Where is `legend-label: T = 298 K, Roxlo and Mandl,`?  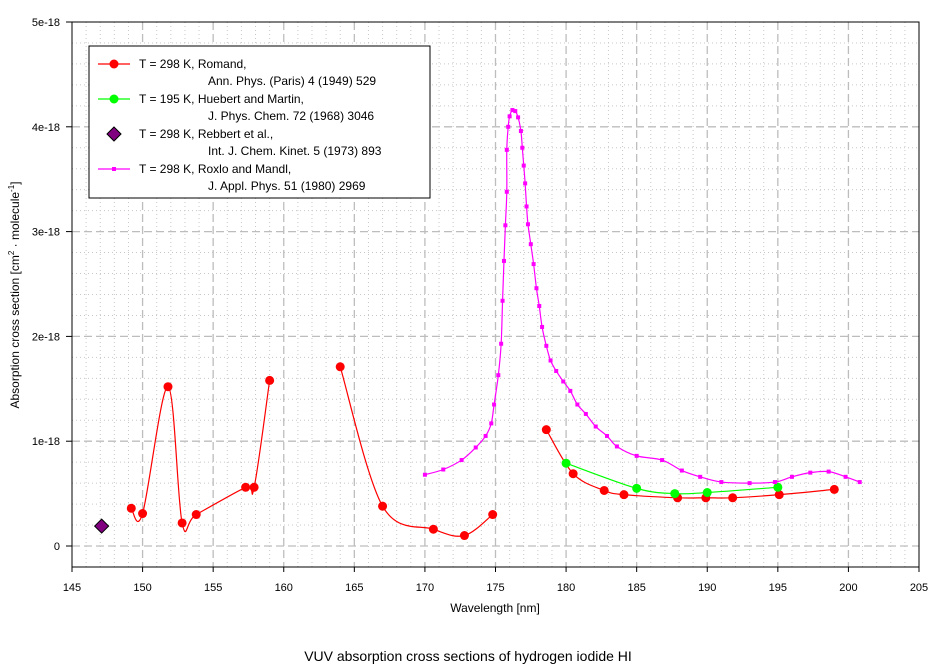
legend-label: T = 298 K, Roxlo and Mandl, is located at coordinates (215, 169).